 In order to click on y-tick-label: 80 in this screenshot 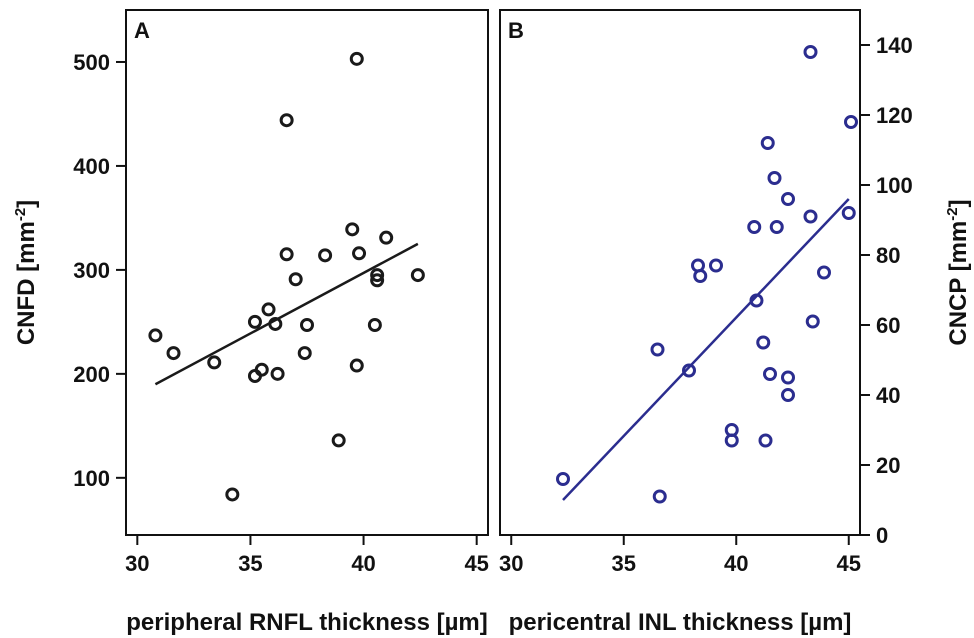, I will do `click(888, 255)`.